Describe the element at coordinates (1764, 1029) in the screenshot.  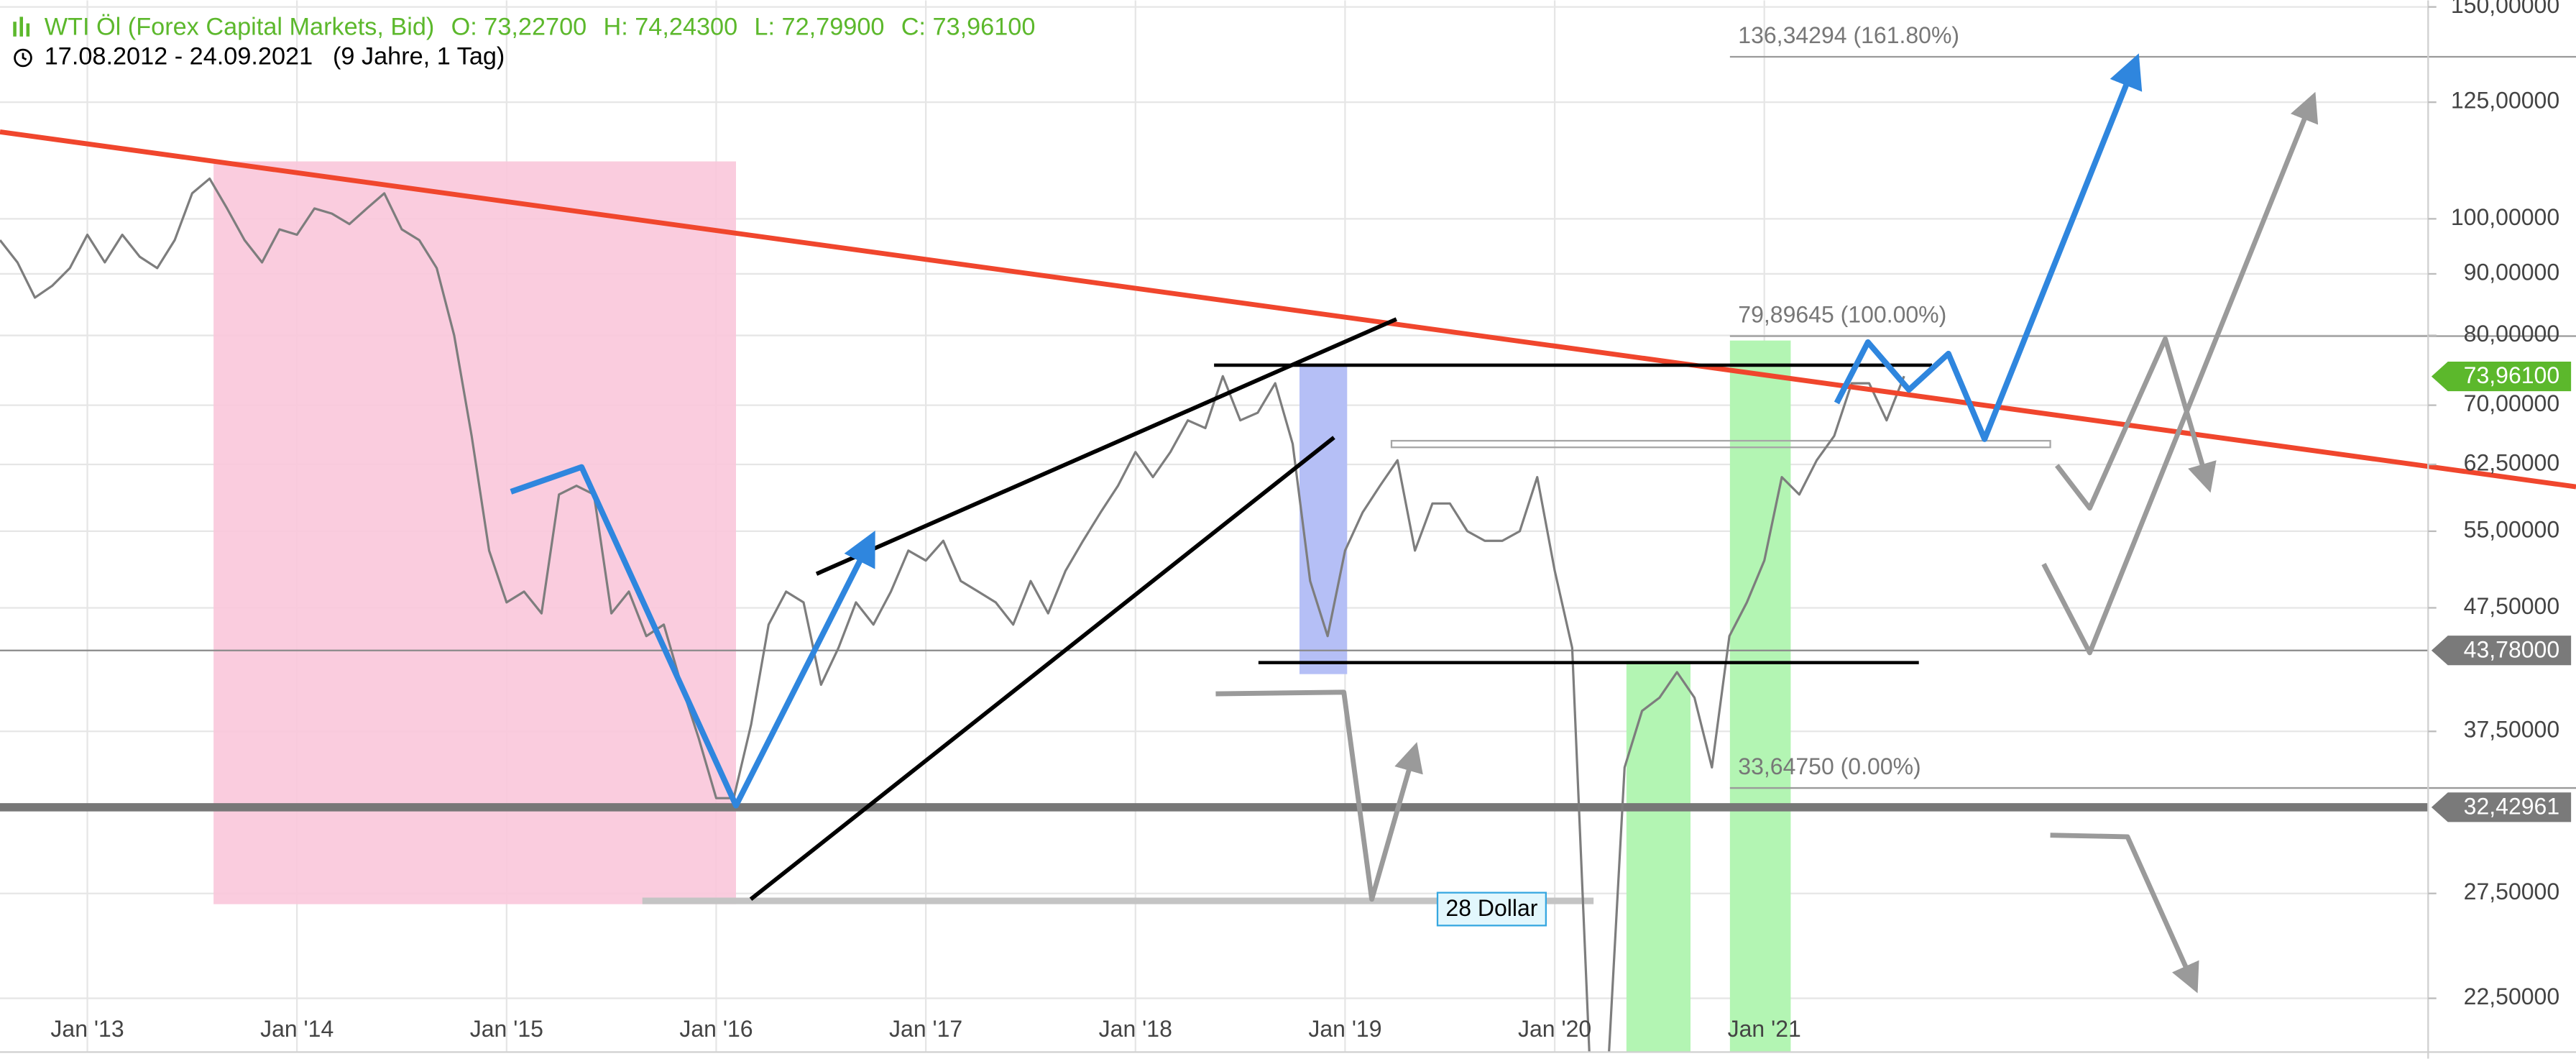
I see `x-tick-label: Jan '21` at that location.